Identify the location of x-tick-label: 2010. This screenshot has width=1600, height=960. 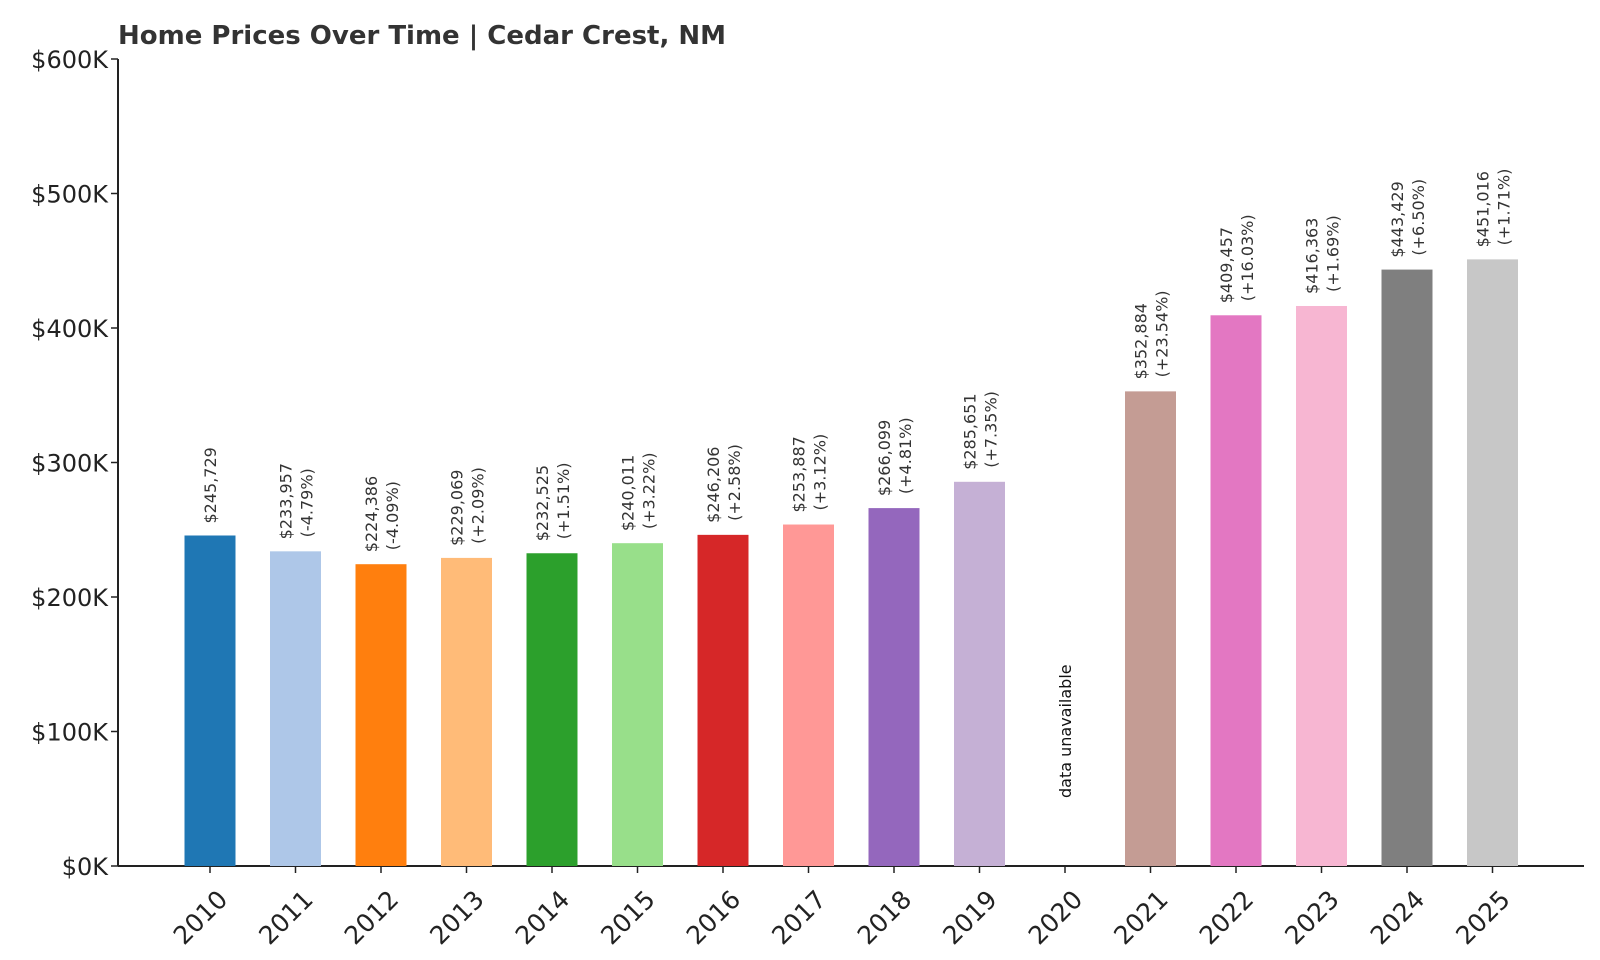
(200, 917).